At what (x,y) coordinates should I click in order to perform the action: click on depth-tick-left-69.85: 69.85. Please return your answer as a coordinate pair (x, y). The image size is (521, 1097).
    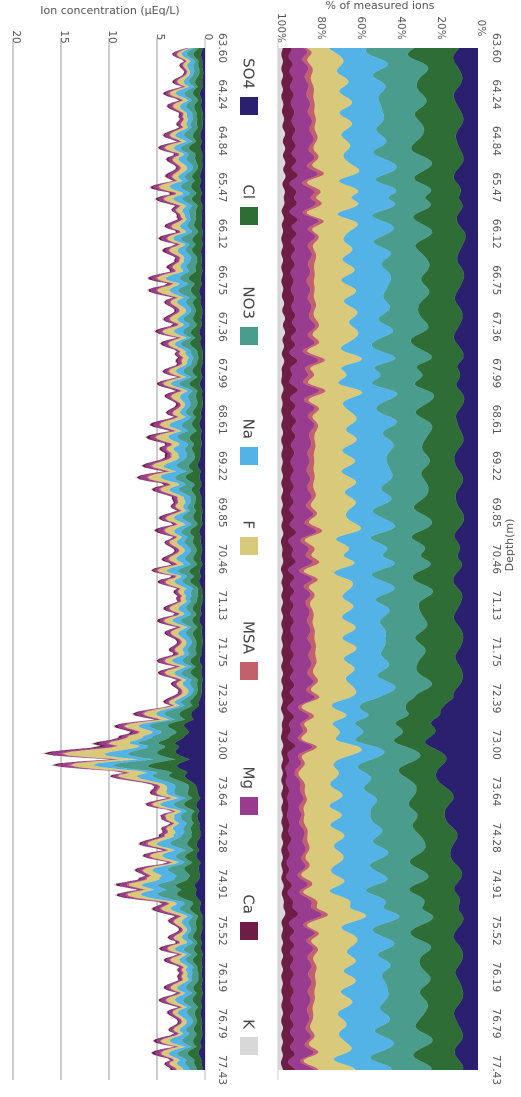
    Looking at the image, I should click on (222, 513).